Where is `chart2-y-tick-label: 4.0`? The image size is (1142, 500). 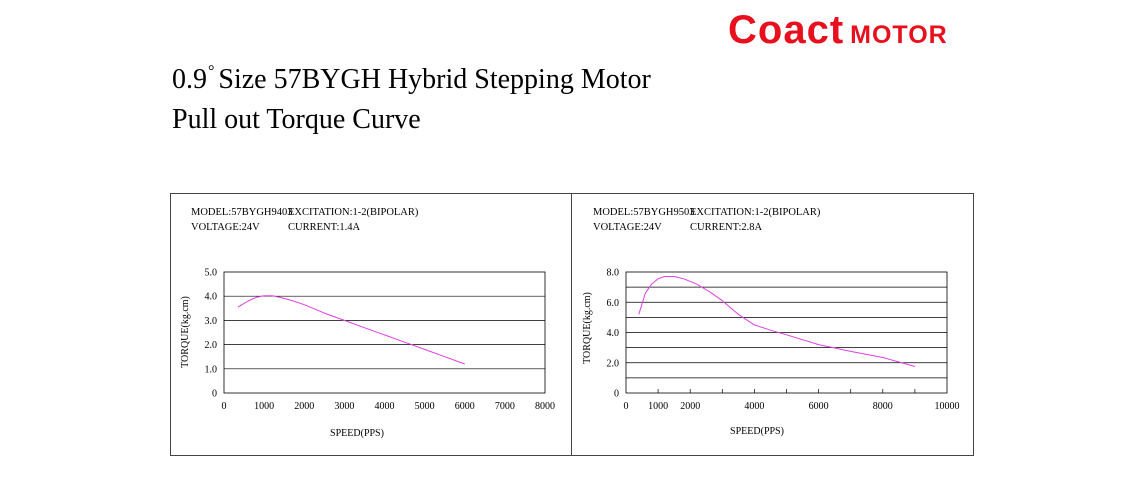 chart2-y-tick-label: 4.0 is located at coordinates (613, 333).